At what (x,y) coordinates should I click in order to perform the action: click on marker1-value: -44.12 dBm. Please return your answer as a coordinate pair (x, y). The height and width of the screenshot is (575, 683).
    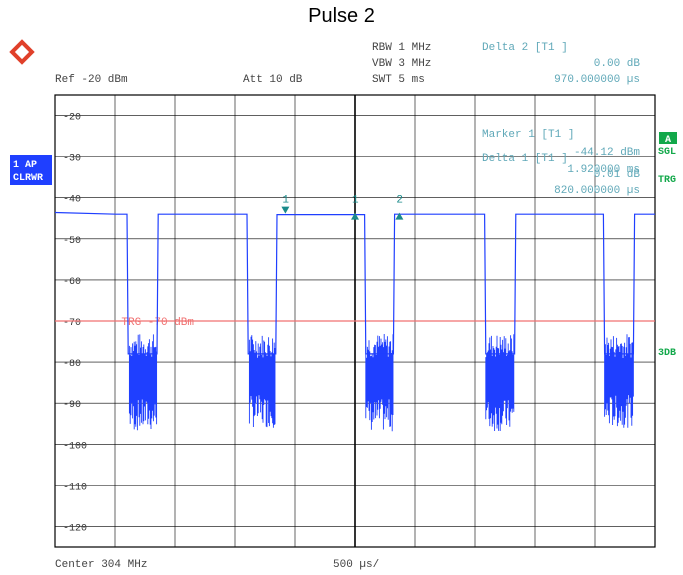
    Looking at the image, I should click on (607, 153).